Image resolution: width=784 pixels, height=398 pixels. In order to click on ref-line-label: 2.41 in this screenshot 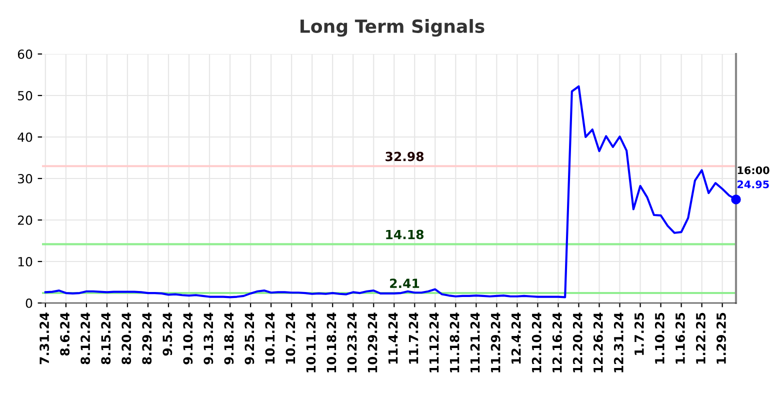, I will do `click(405, 283)`.